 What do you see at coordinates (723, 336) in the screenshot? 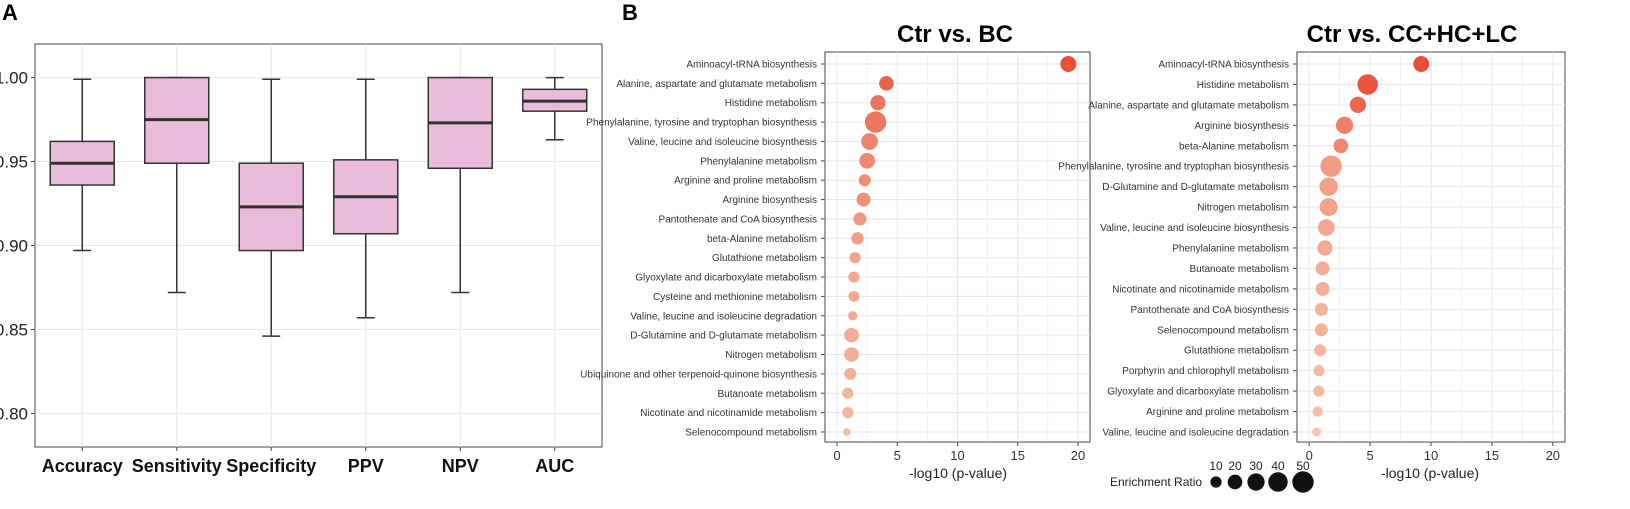
I see `pathway-label: D-Glutamine and D-glutamate metabolism` at bounding box center [723, 336].